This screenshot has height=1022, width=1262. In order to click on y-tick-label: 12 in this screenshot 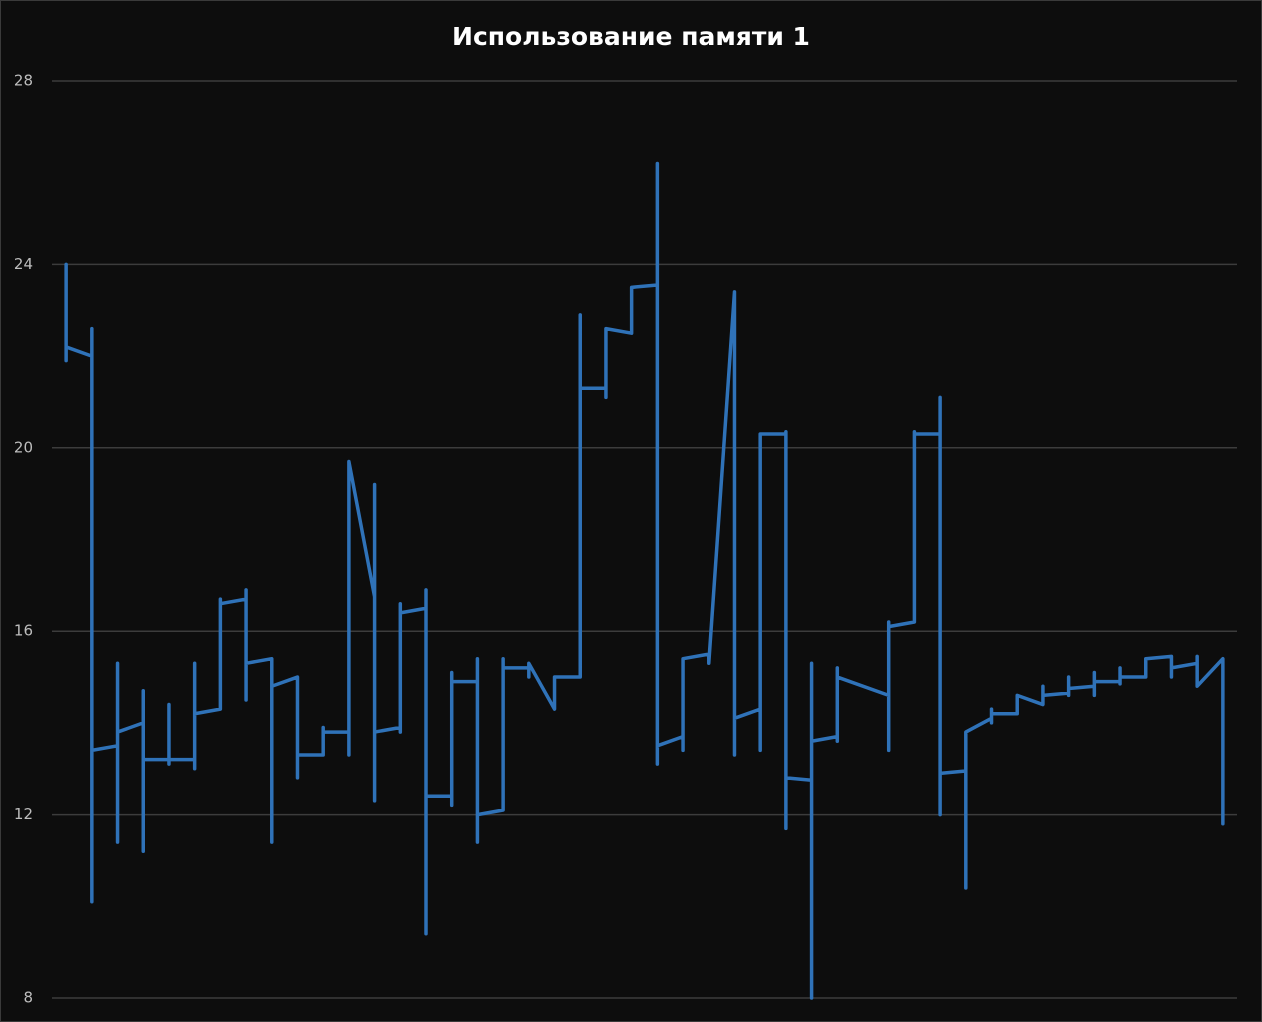, I will do `click(23, 814)`.